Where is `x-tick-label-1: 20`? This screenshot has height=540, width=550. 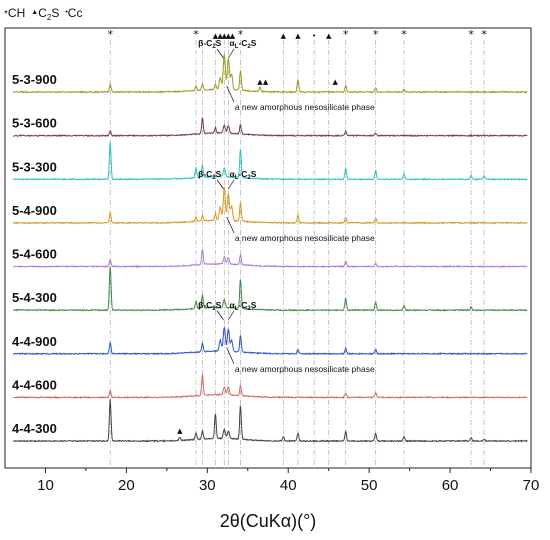 x-tick-label-1: 20 is located at coordinates (126, 485).